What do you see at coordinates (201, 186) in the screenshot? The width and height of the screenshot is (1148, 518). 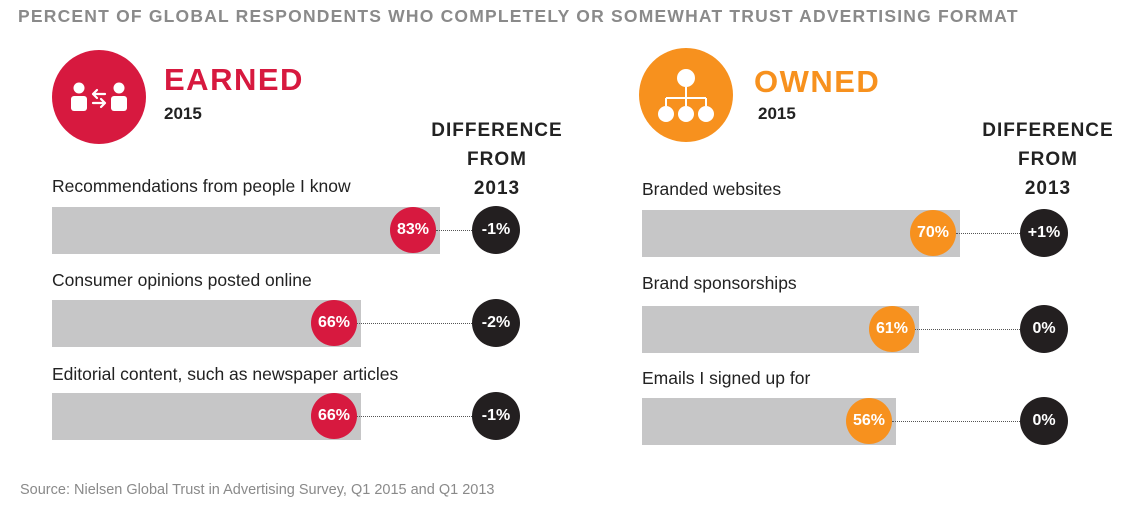 I see `bar-category-label: Recommendations from people I know` at bounding box center [201, 186].